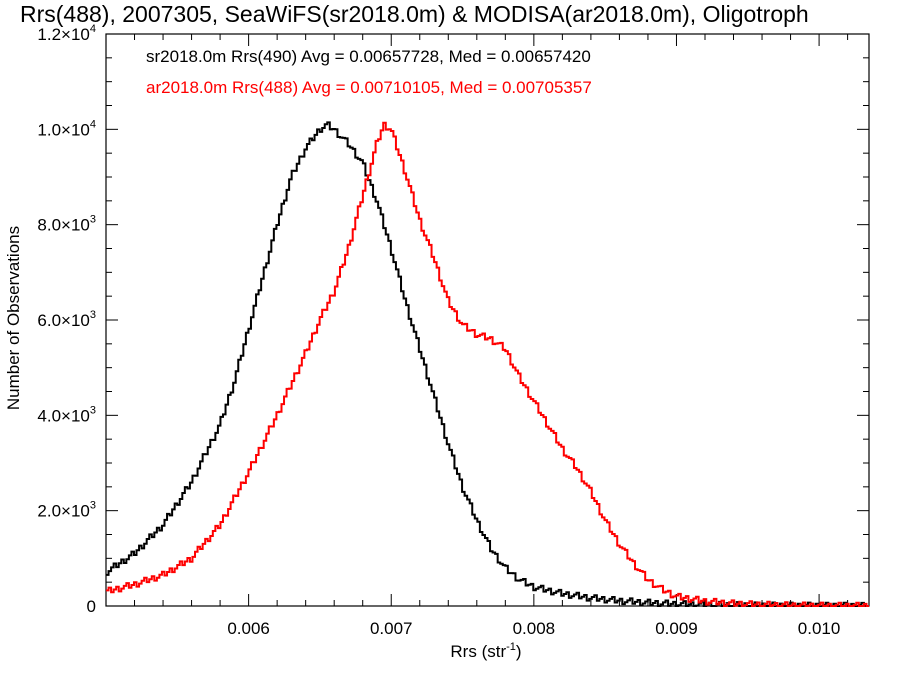  Describe the element at coordinates (66, 224) in the screenshot. I see `y-tick-label: 8.0×10³` at that location.